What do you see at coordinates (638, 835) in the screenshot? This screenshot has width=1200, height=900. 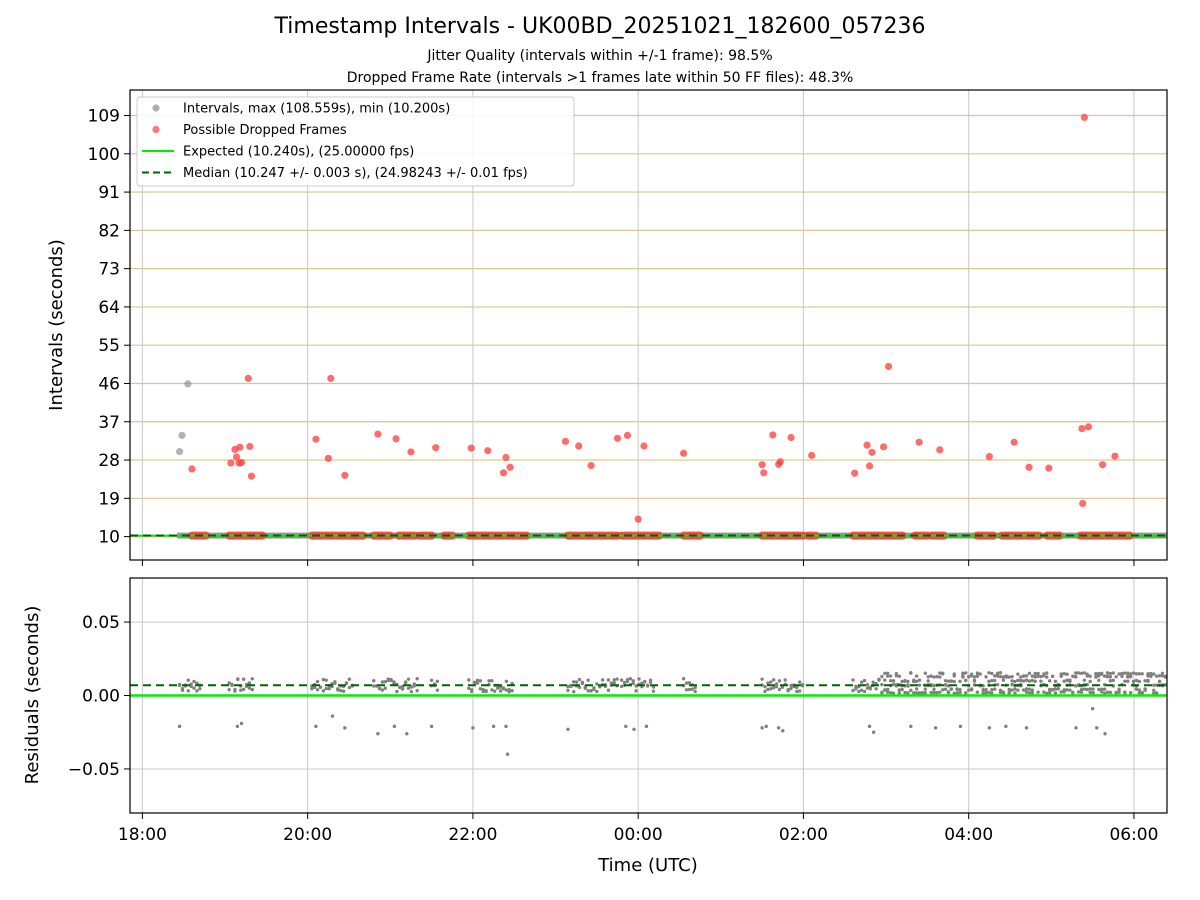 I see `x-tick-label: 00:00` at bounding box center [638, 835].